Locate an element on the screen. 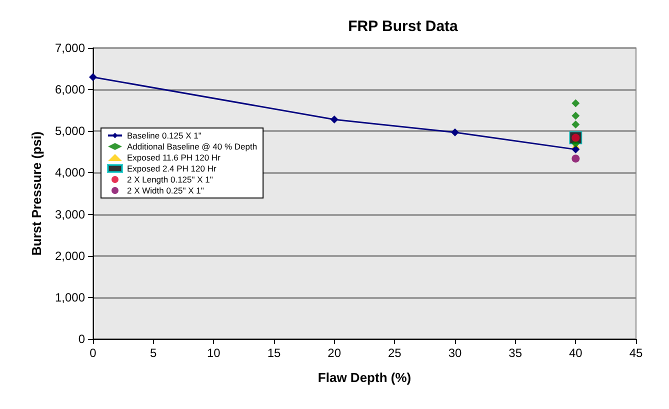  x-tick-label: 10 is located at coordinates (213, 353).